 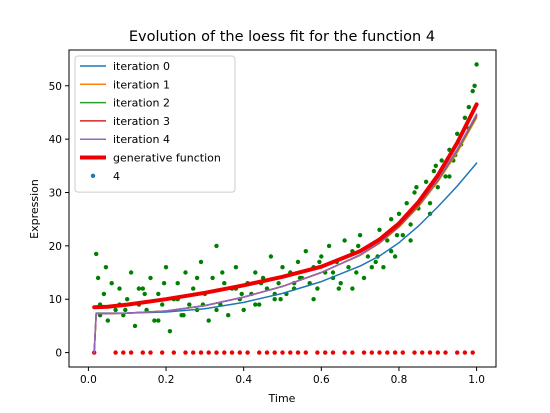 I want to click on y-axis-ticks: 0 10 20 30 40 50, so click(x=59, y=220).